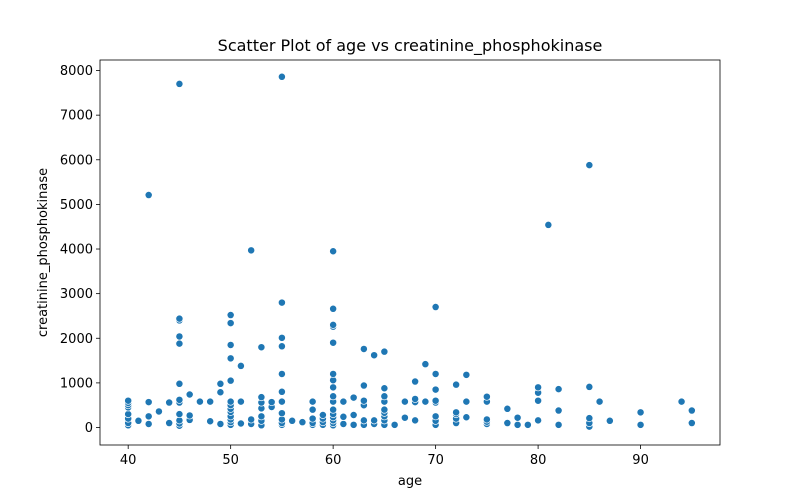 The width and height of the screenshot is (800, 504). I want to click on y-tick-label: 5000, so click(76, 205).